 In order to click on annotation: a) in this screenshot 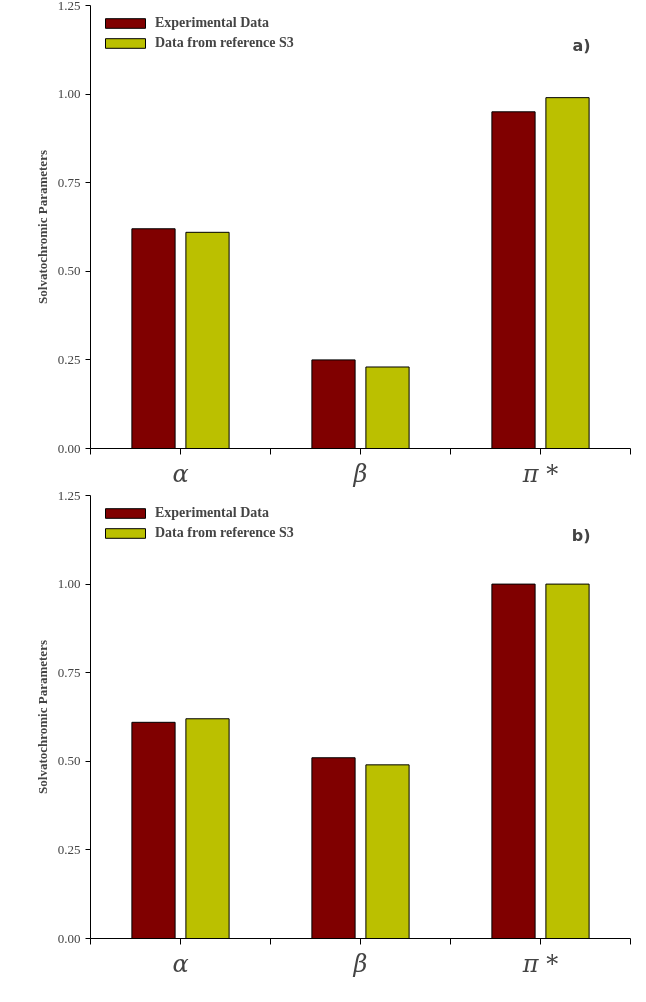, I will do `click(581, 45)`.